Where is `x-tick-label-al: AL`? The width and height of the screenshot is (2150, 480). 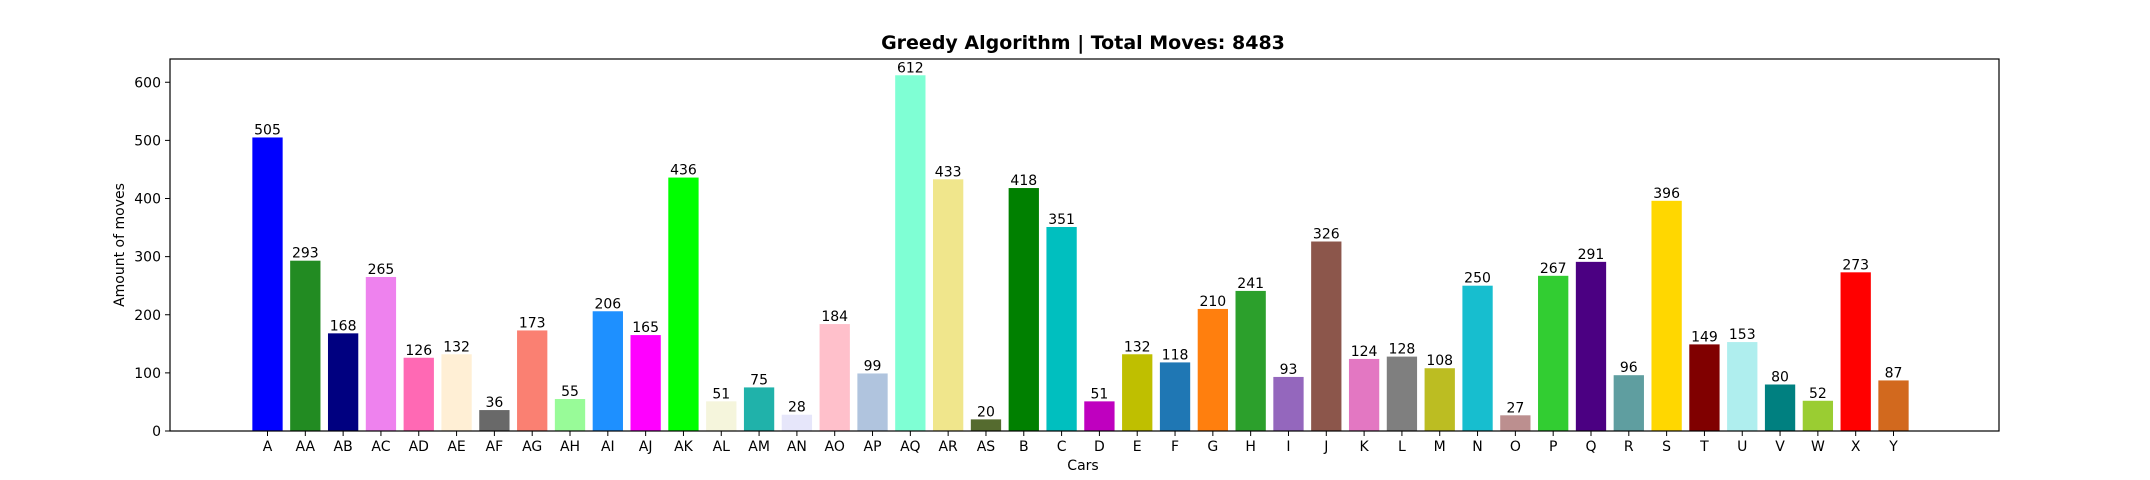 x-tick-label-al: AL is located at coordinates (722, 447).